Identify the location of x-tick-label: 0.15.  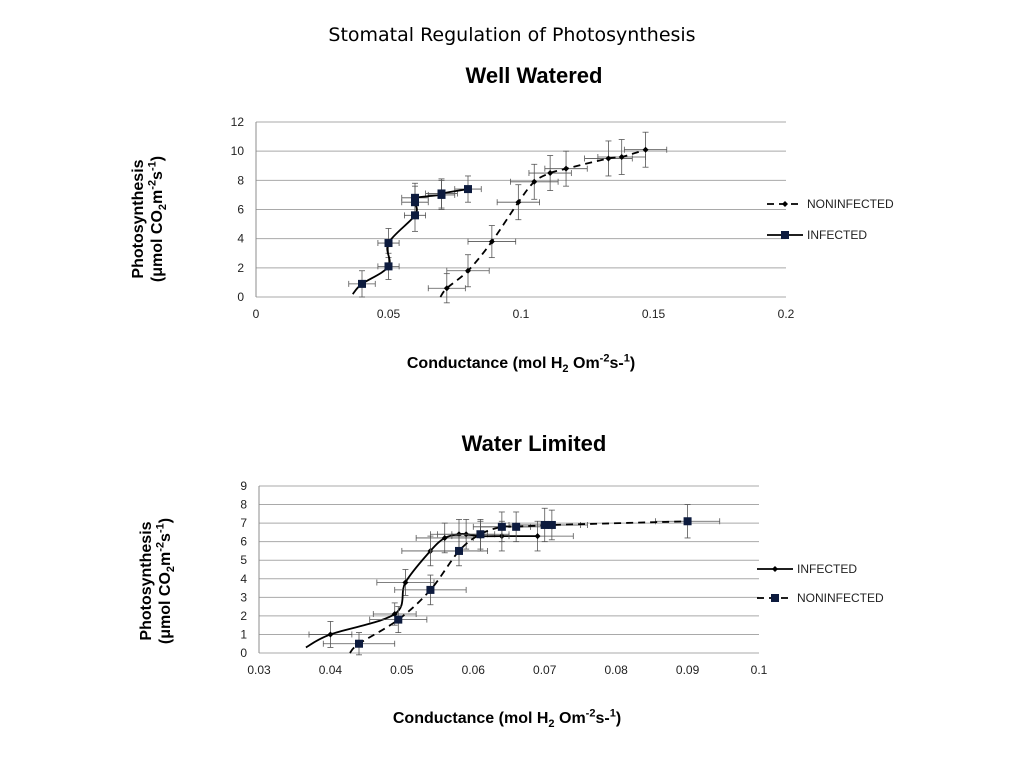
(654, 314).